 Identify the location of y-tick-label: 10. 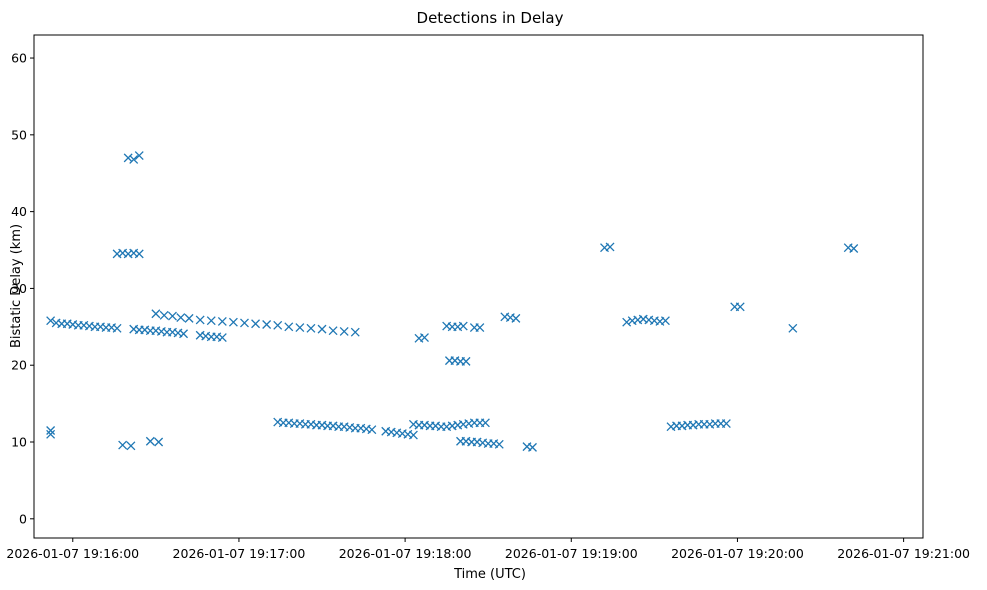
(19, 442).